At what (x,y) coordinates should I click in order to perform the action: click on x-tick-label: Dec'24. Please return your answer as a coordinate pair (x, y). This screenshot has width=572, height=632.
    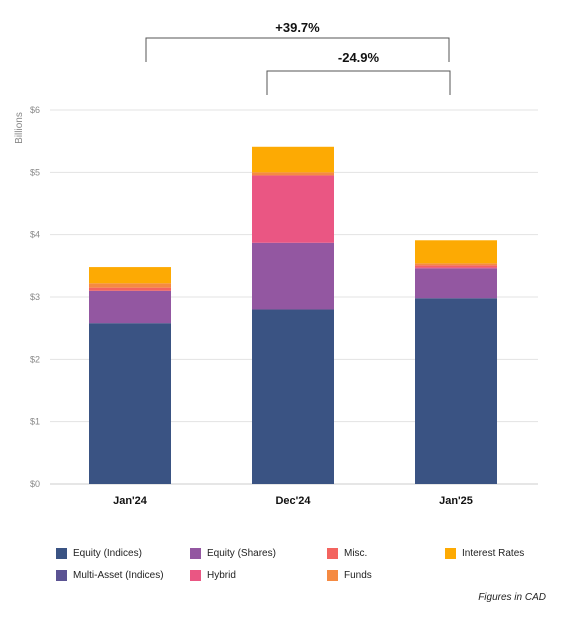
    Looking at the image, I should click on (293, 501).